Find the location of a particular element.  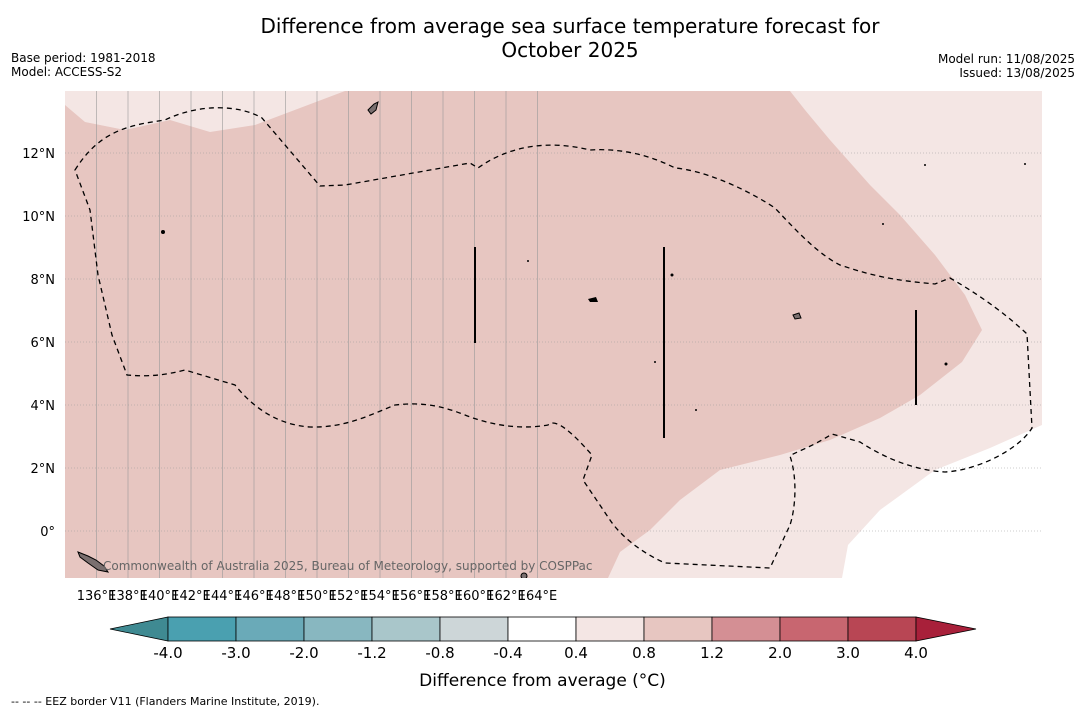

colorbar-tick-label: 0.4 is located at coordinates (576, 653).